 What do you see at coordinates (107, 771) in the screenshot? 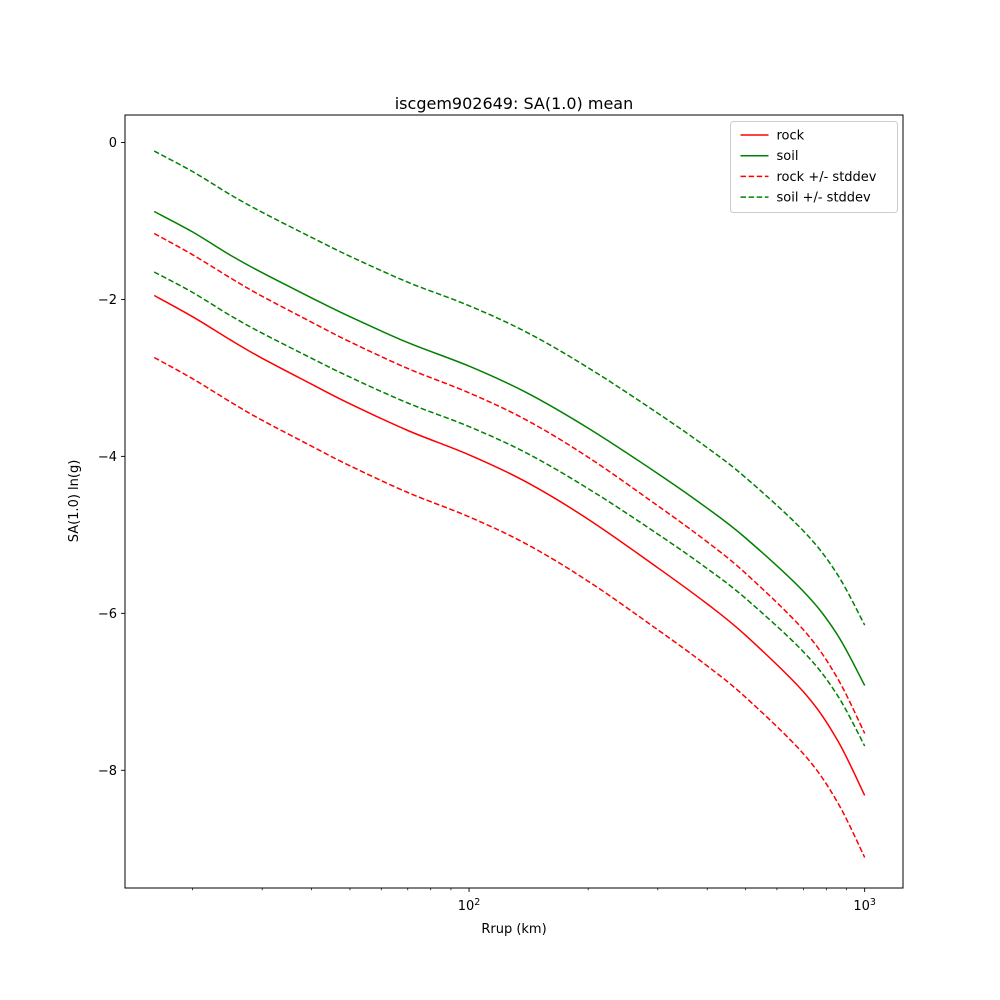
I see `y-tick-label: −8` at bounding box center [107, 771].